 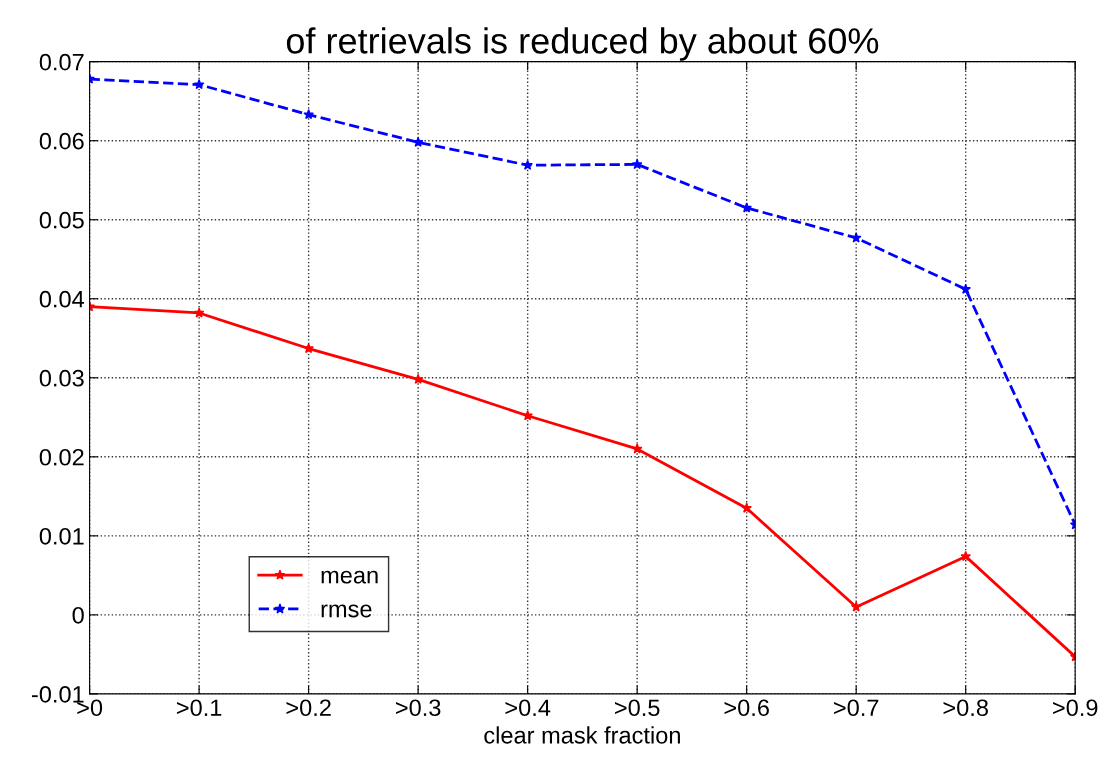 I want to click on x-tick-label: >0.8, so click(x=965, y=708).